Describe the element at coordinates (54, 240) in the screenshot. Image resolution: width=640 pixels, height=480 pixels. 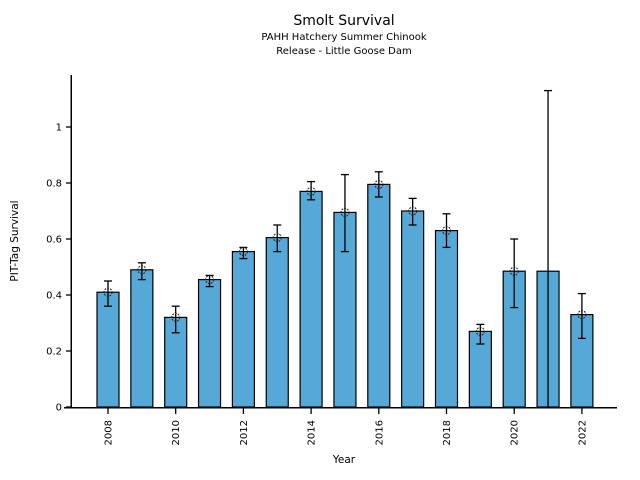
I see `y-tick-label-0.6: 0.6` at that location.